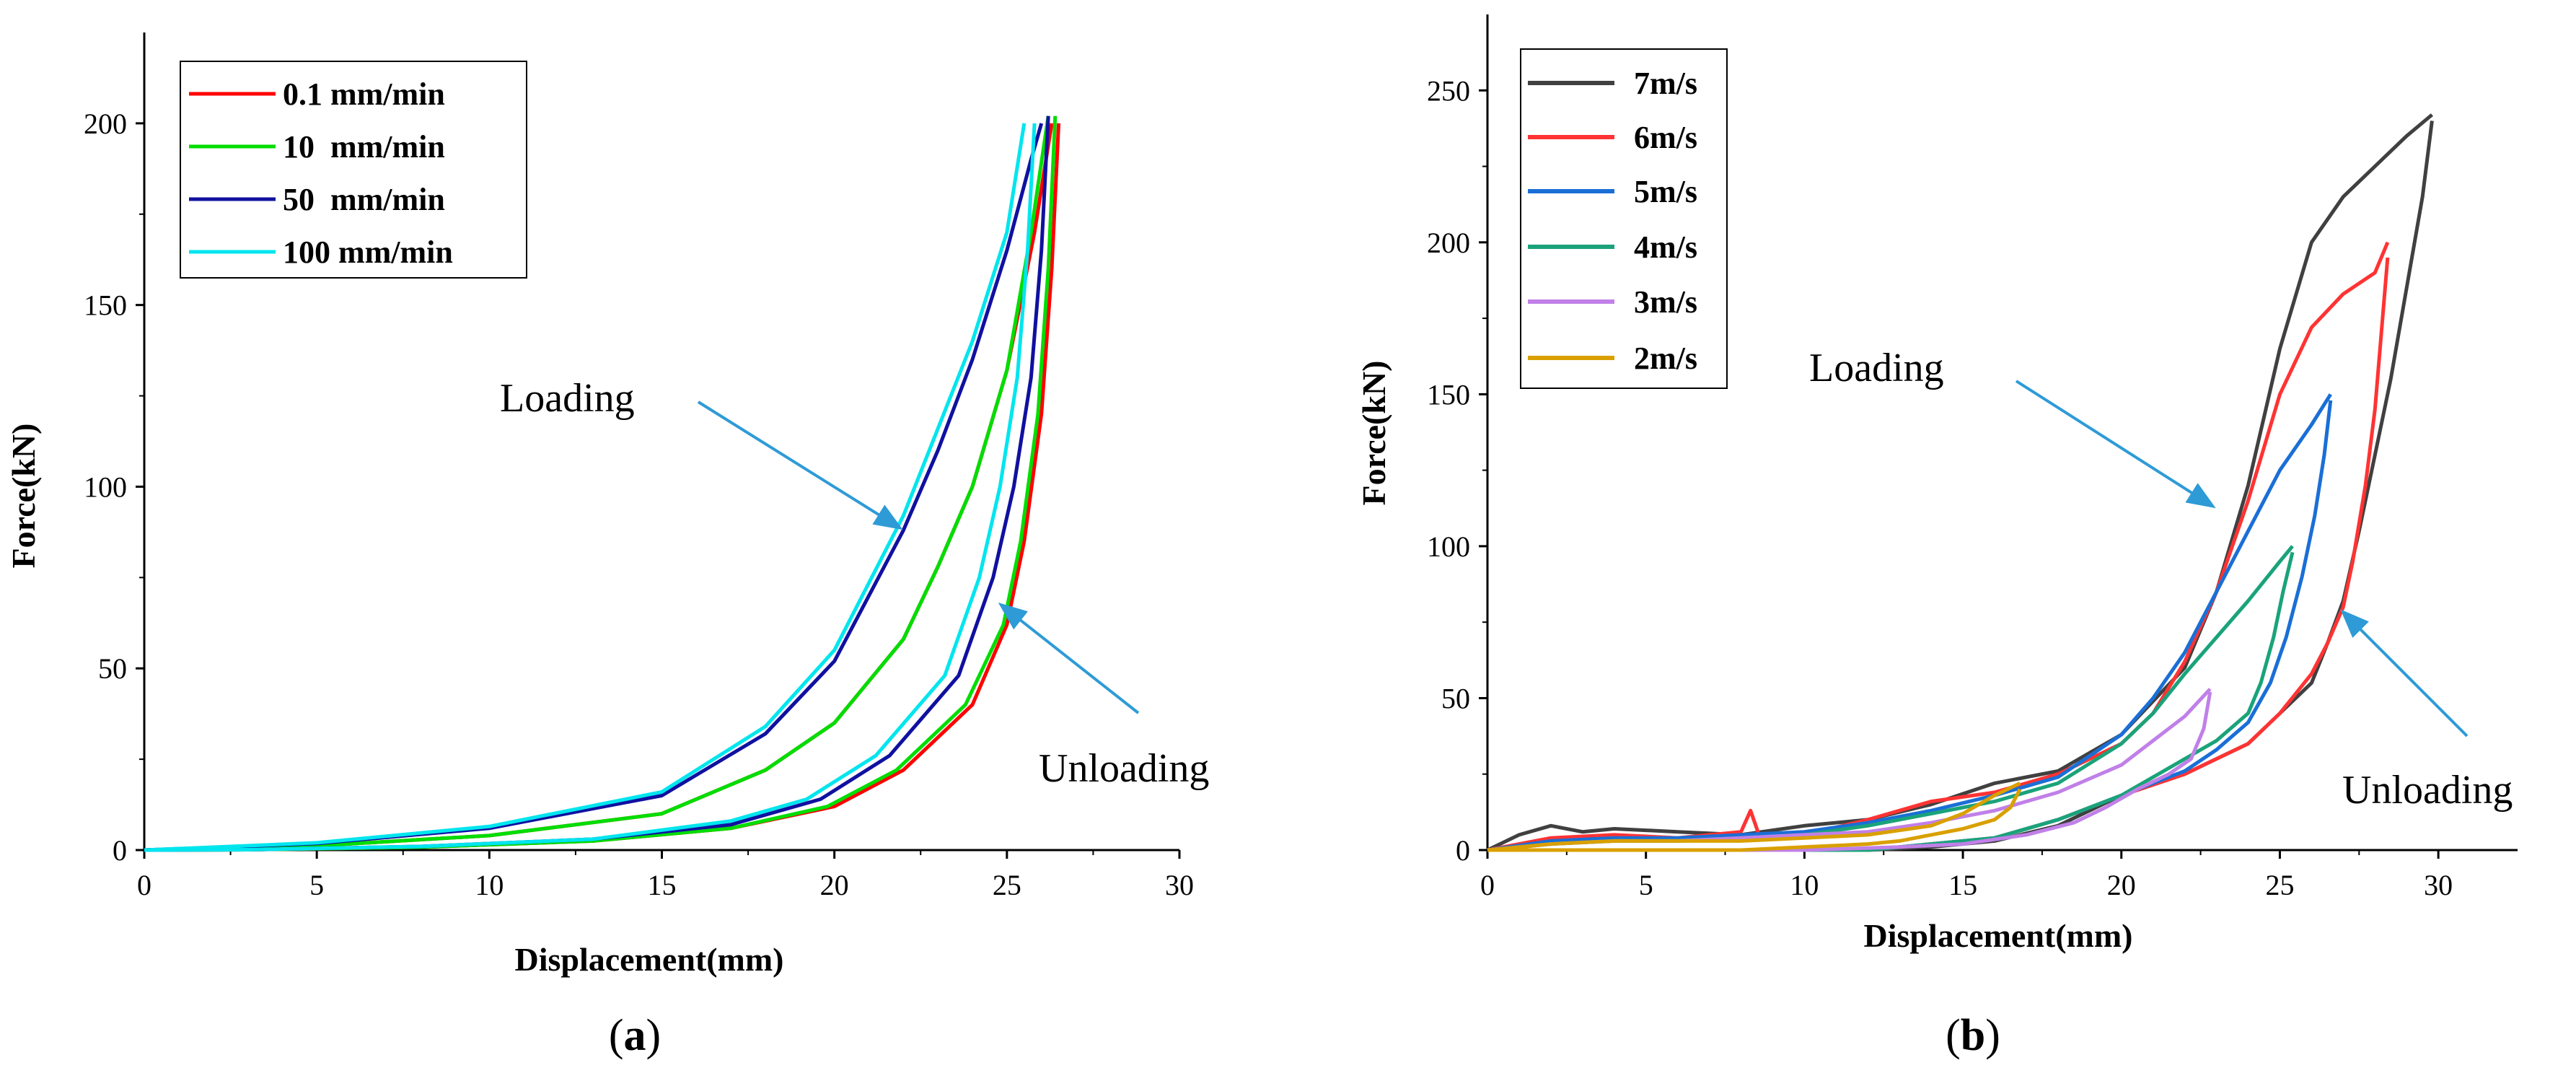  What do you see at coordinates (105, 486) in the screenshot?
I see `y-tick-label-a-2: 100` at bounding box center [105, 486].